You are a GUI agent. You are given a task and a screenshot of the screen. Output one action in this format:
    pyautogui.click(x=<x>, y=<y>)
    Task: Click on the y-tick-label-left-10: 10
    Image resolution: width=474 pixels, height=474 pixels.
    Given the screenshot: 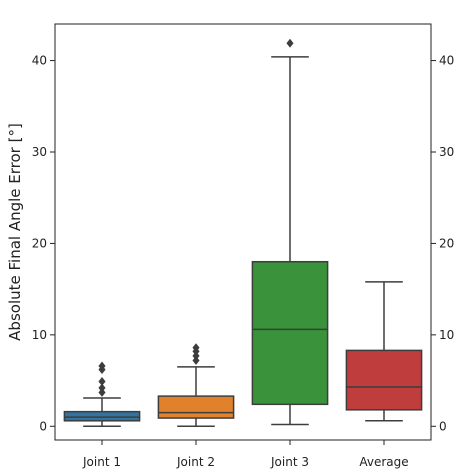 What is the action you would take?
    pyautogui.click(x=39, y=335)
    